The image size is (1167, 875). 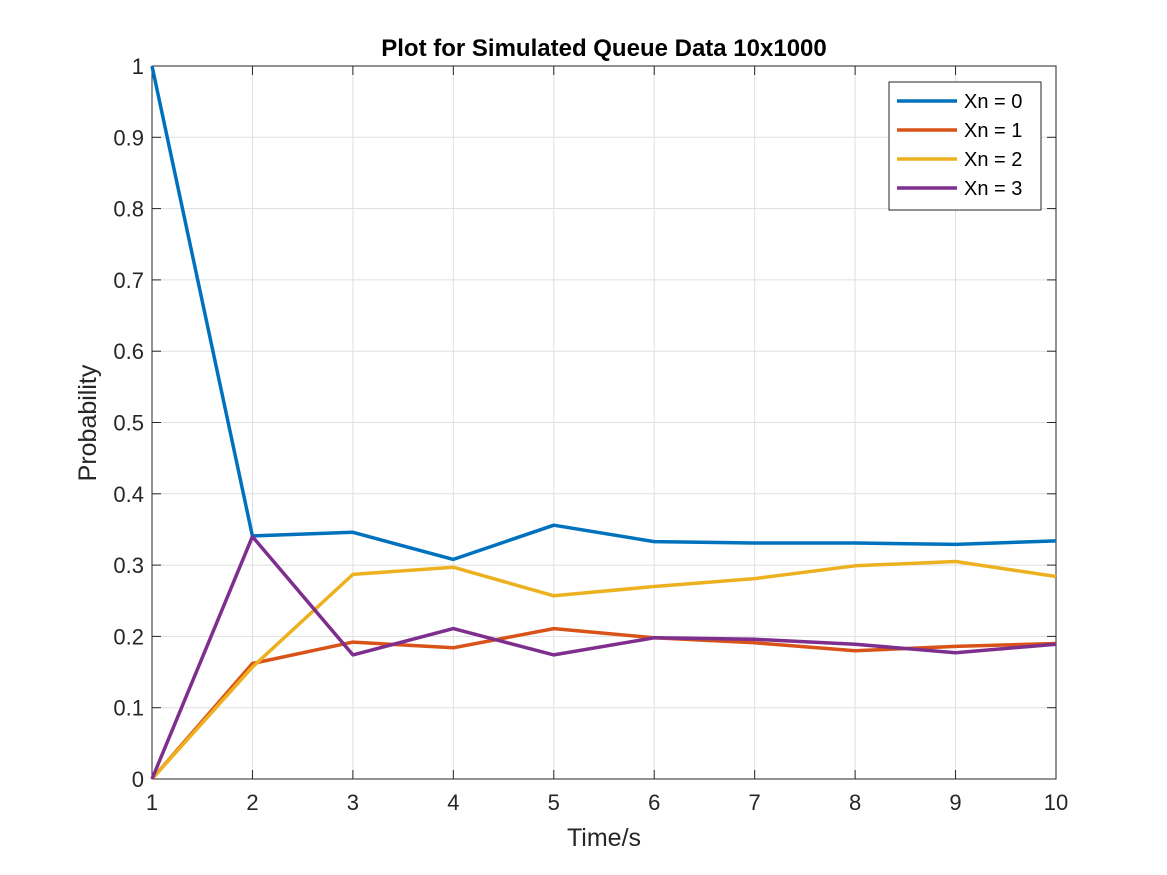 I want to click on x-tick-label: 8, so click(x=855, y=802).